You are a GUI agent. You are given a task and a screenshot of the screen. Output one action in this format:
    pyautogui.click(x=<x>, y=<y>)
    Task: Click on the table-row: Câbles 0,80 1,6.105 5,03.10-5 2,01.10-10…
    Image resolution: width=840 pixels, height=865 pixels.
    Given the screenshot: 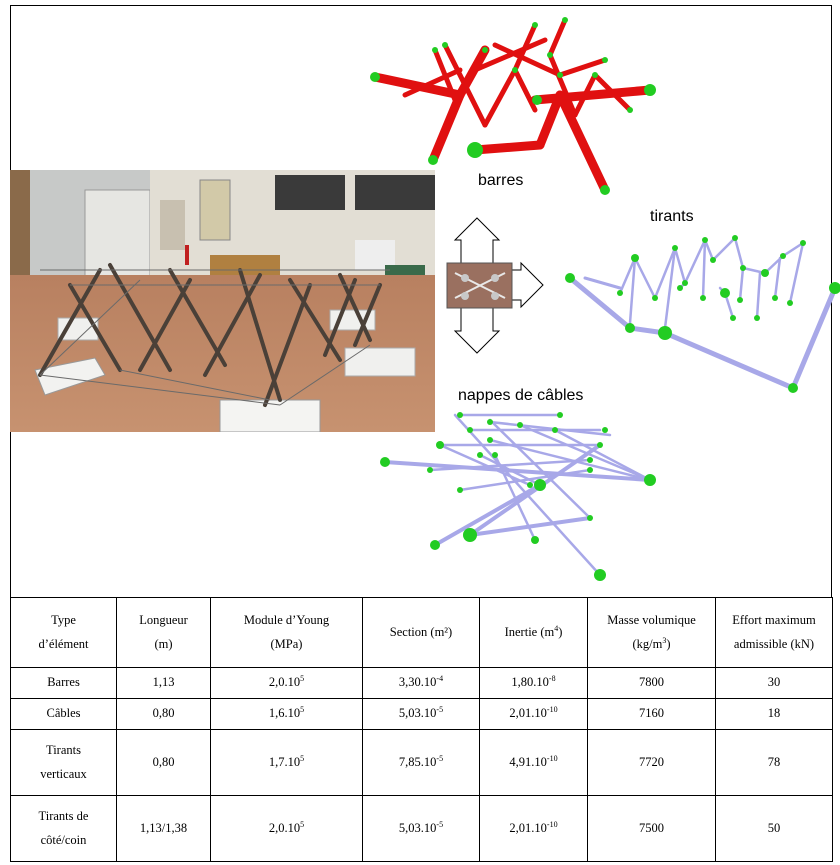 What is the action you would take?
    pyautogui.click(x=421, y=714)
    